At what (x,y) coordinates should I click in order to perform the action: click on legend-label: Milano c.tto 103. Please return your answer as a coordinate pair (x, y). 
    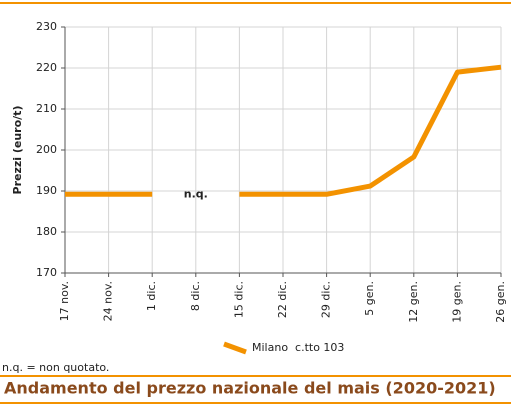
    Looking at the image, I should click on (298, 347).